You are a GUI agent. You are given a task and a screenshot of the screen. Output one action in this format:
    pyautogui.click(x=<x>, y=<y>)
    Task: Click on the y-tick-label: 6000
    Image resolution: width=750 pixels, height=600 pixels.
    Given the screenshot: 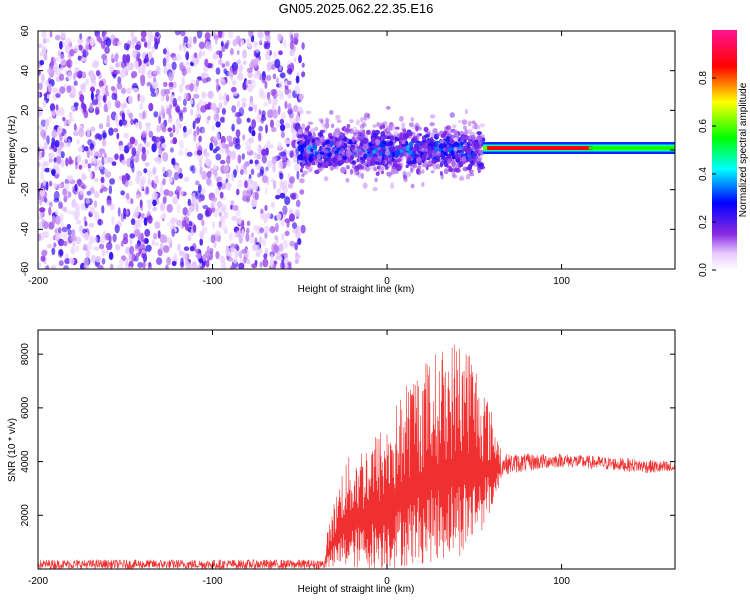 What is the action you would take?
    pyautogui.click(x=25, y=407)
    